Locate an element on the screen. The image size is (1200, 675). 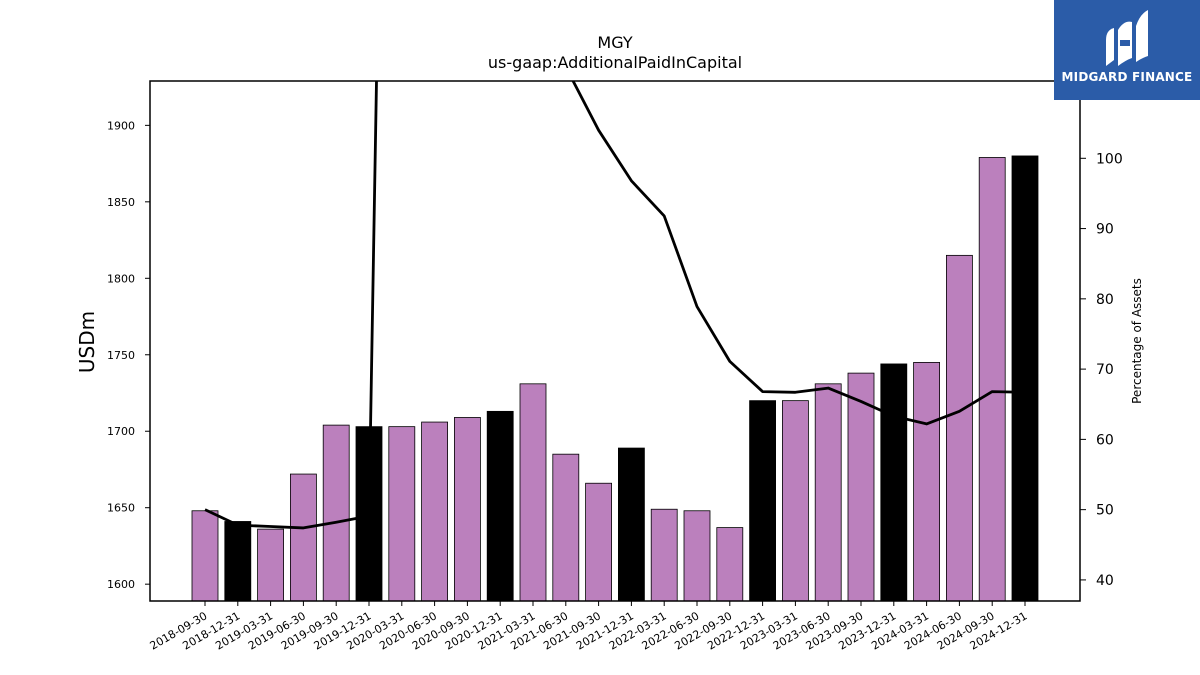
brand-name: MIDGARD FINANCE is located at coordinates (1127, 77).